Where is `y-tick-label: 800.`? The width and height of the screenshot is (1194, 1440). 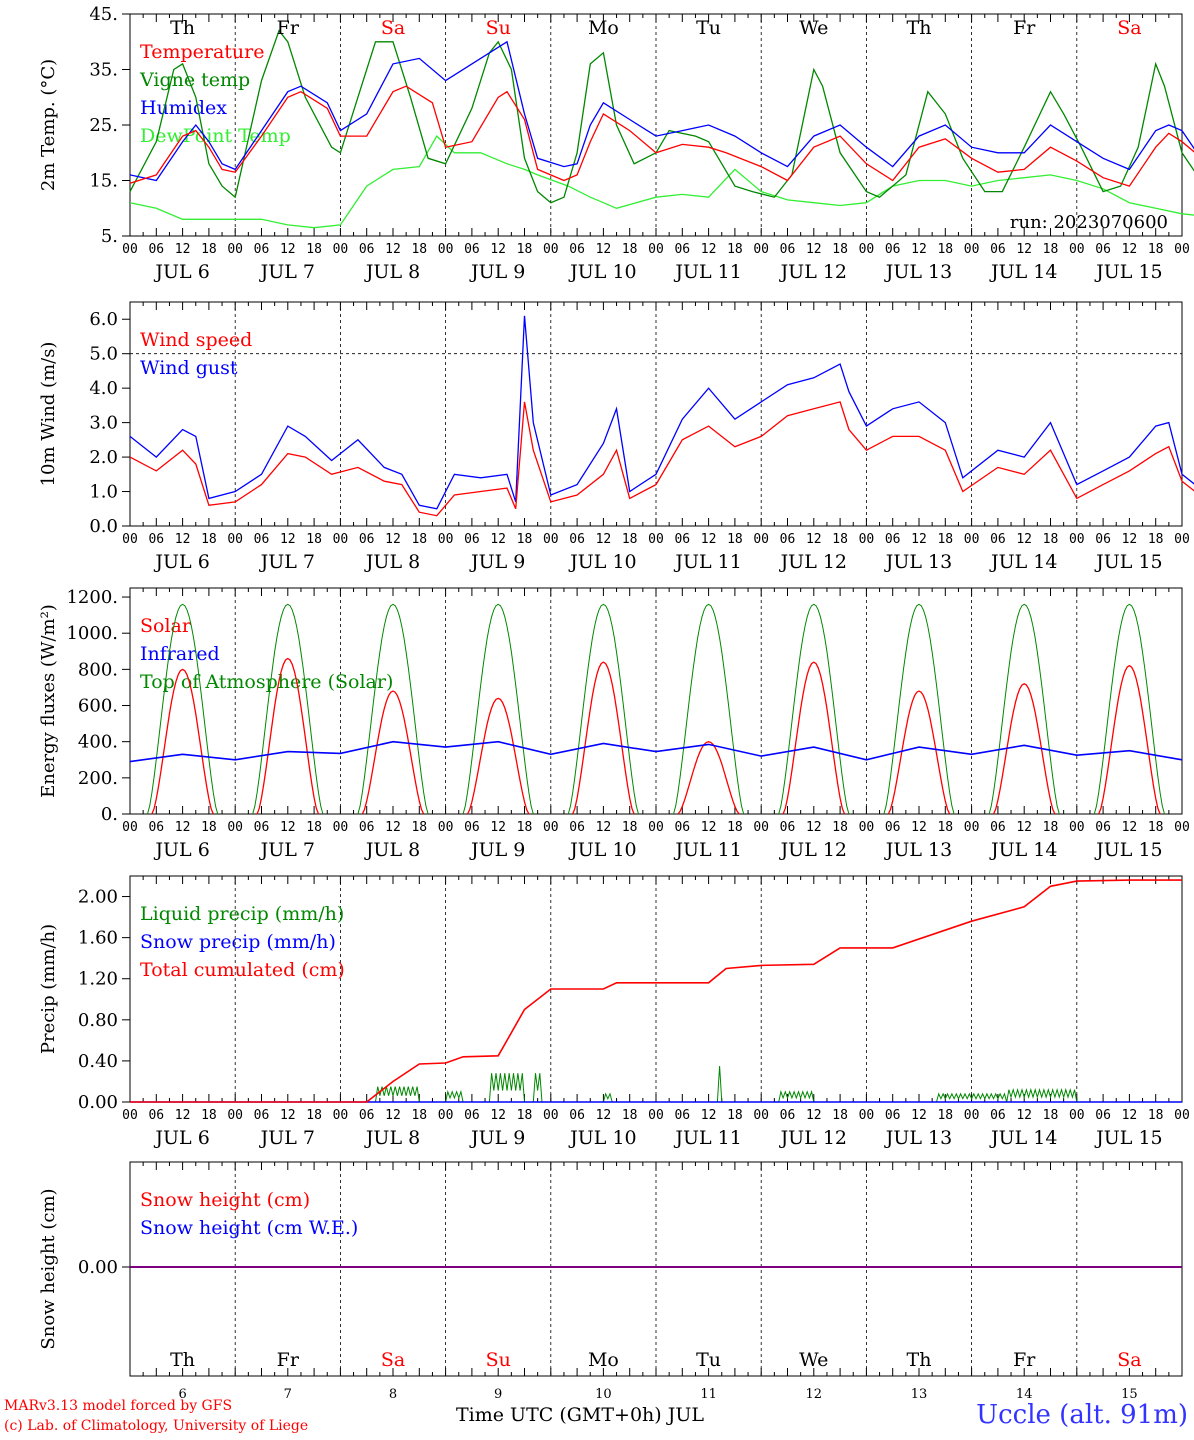 y-tick-label: 800. is located at coordinates (98, 669).